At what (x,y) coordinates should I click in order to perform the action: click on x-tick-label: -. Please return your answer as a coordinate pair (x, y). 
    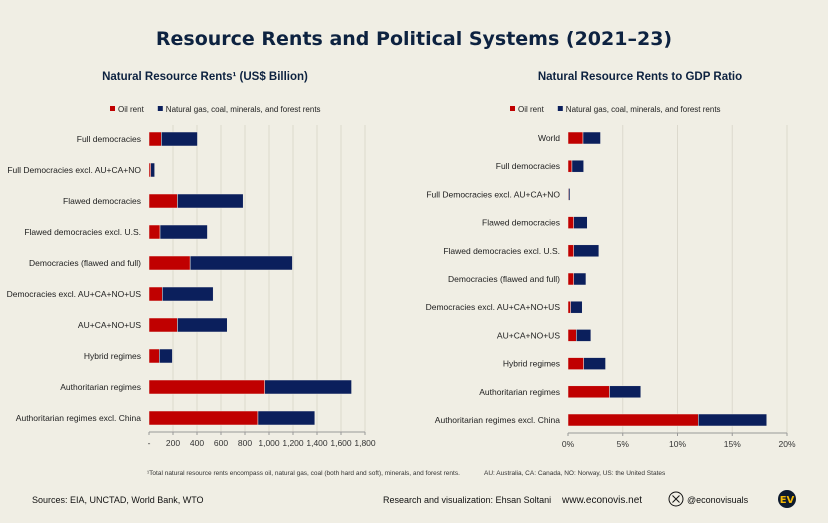
    Looking at the image, I should click on (149, 443).